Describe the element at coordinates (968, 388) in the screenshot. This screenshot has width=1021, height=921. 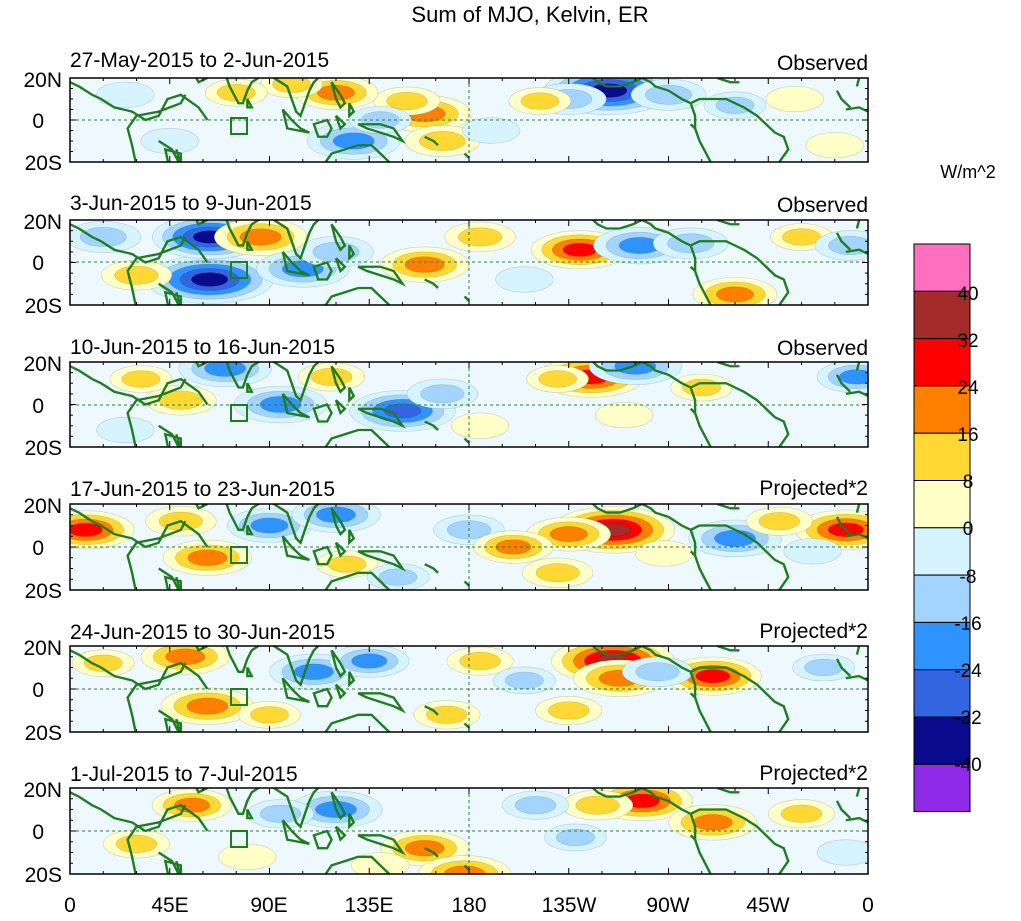
I see `colorbar-tick: 24` at that location.